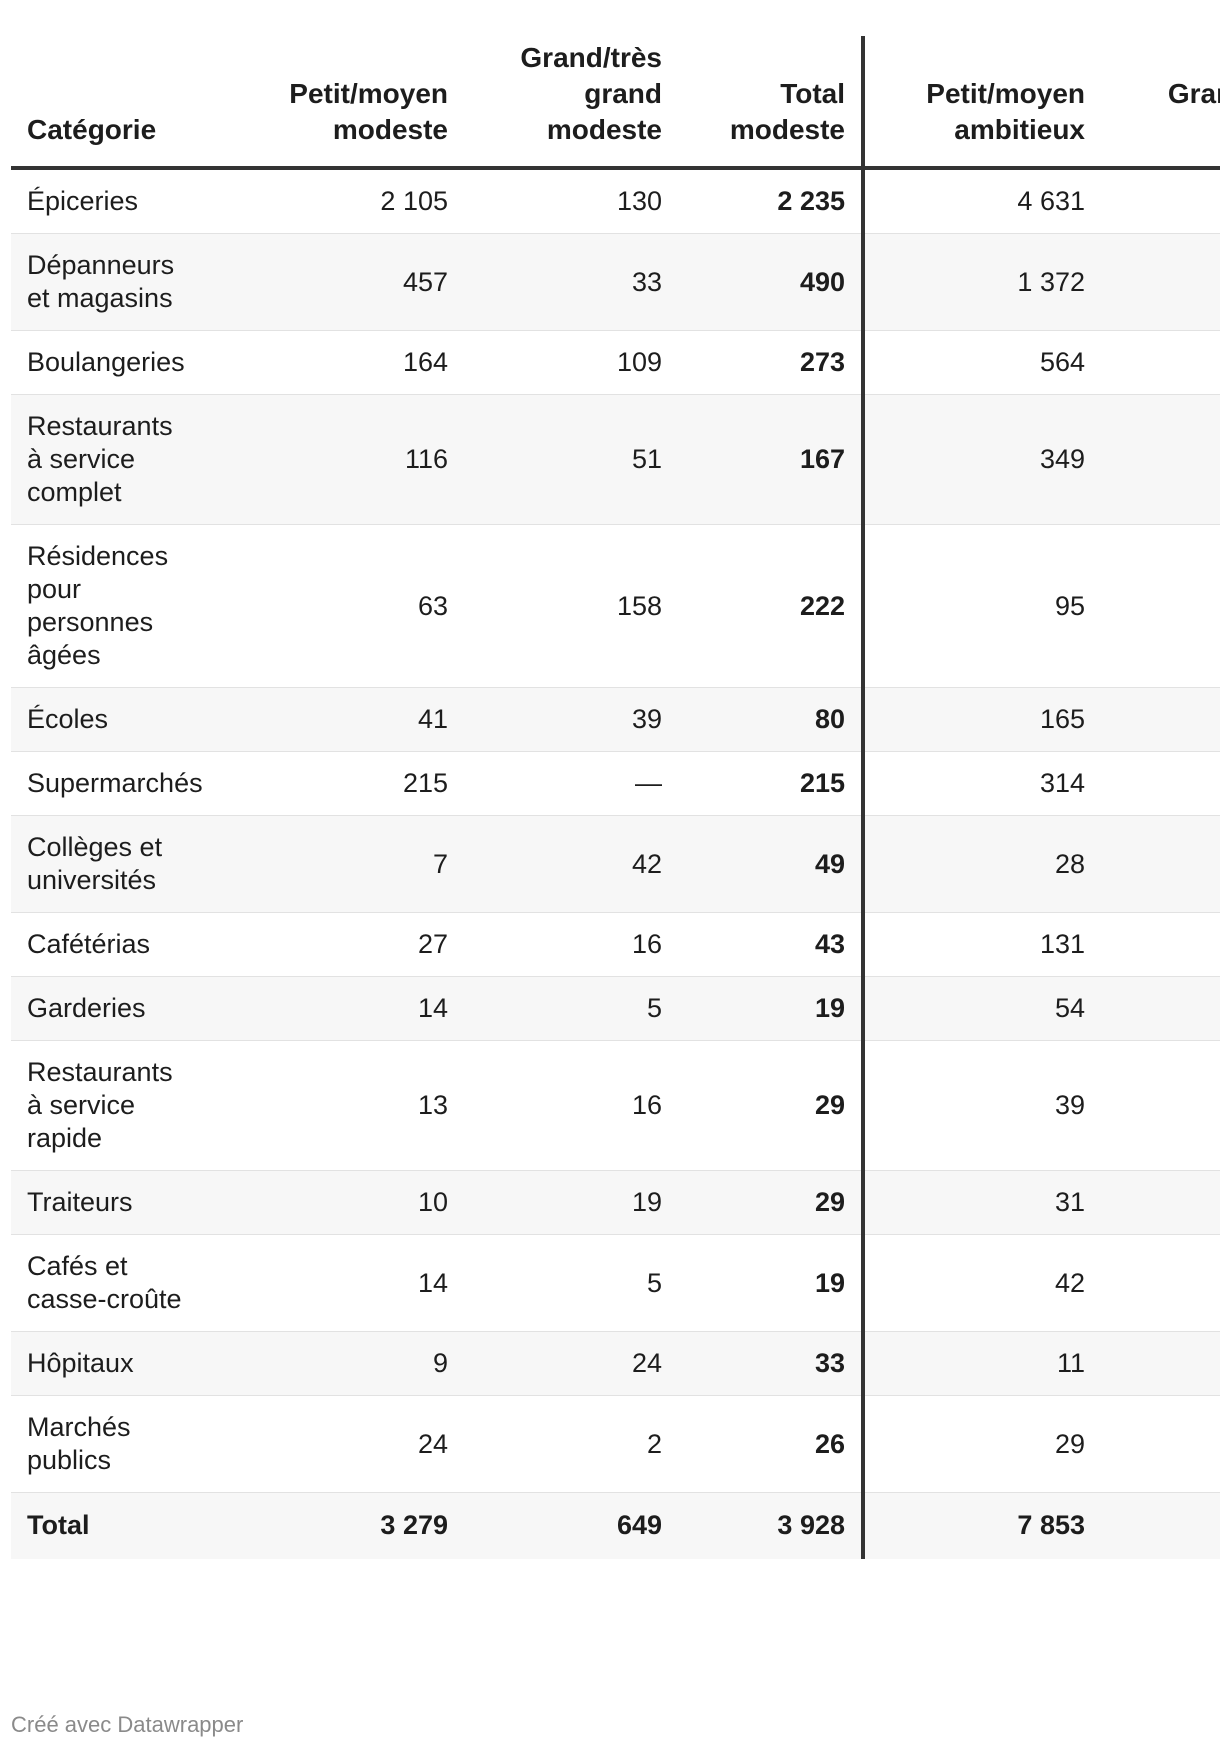  I want to click on value-cell: 490, so click(771, 282).